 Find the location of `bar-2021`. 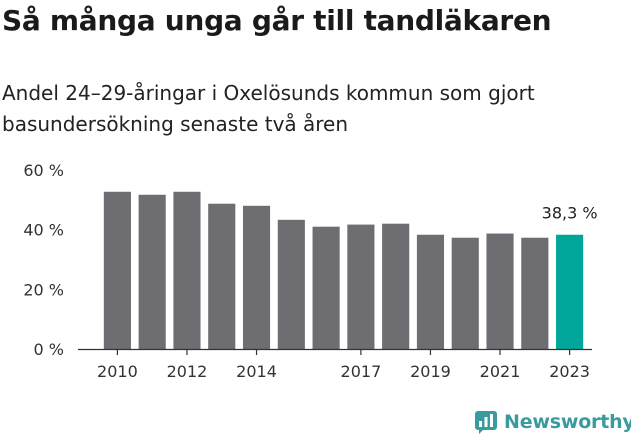

bar-2021 is located at coordinates (500, 291).